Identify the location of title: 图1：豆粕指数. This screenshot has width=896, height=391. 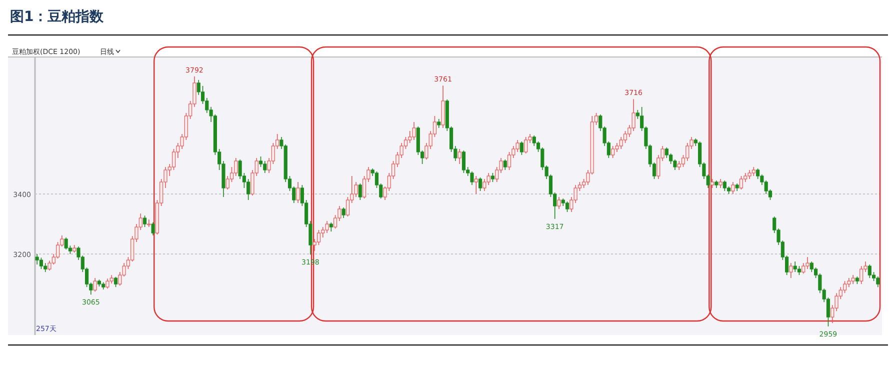
(57, 17).